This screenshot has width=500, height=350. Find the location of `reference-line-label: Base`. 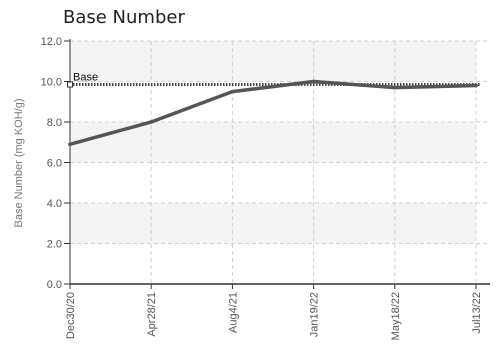

reference-line-label: Base is located at coordinates (85, 78).